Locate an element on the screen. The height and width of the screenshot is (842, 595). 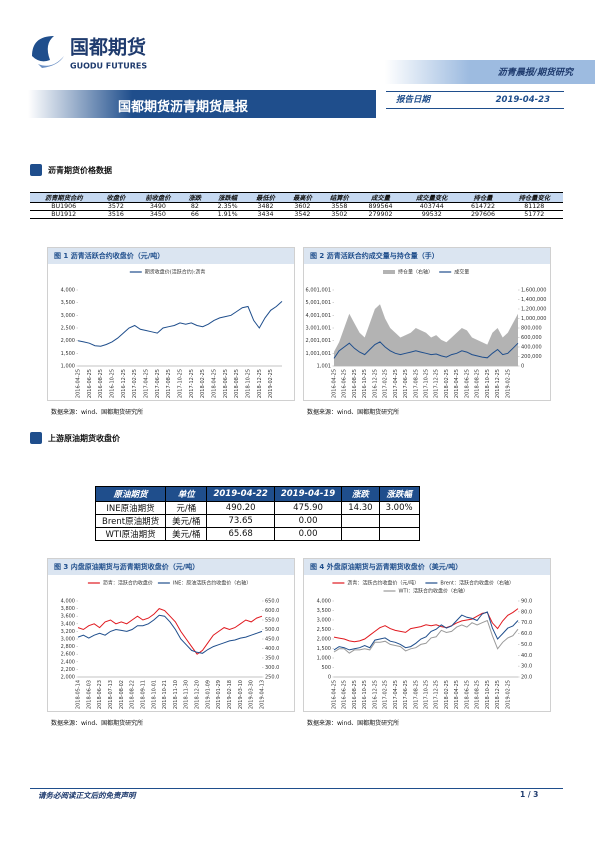
header-cell: 涨跌 is located at coordinates (360, 494).